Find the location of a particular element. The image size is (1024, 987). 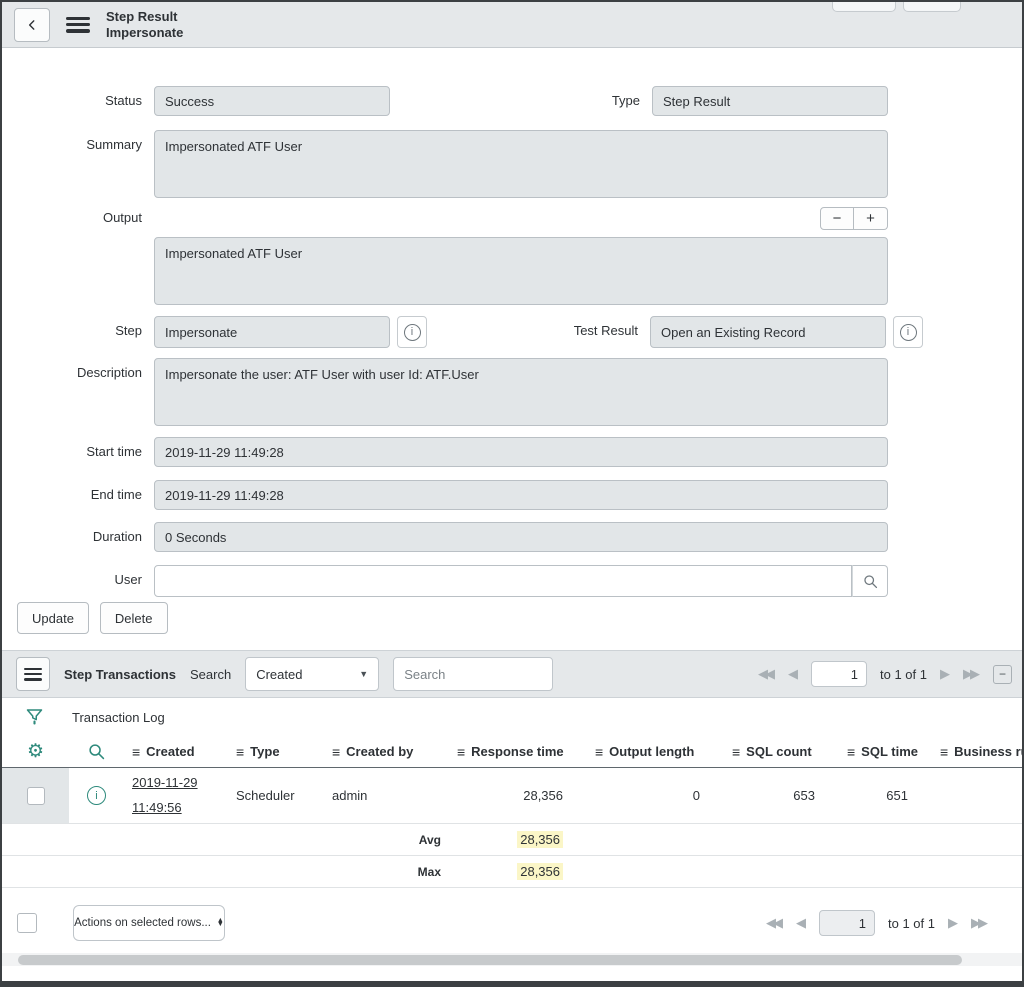

list-search-icon is located at coordinates (96, 751).